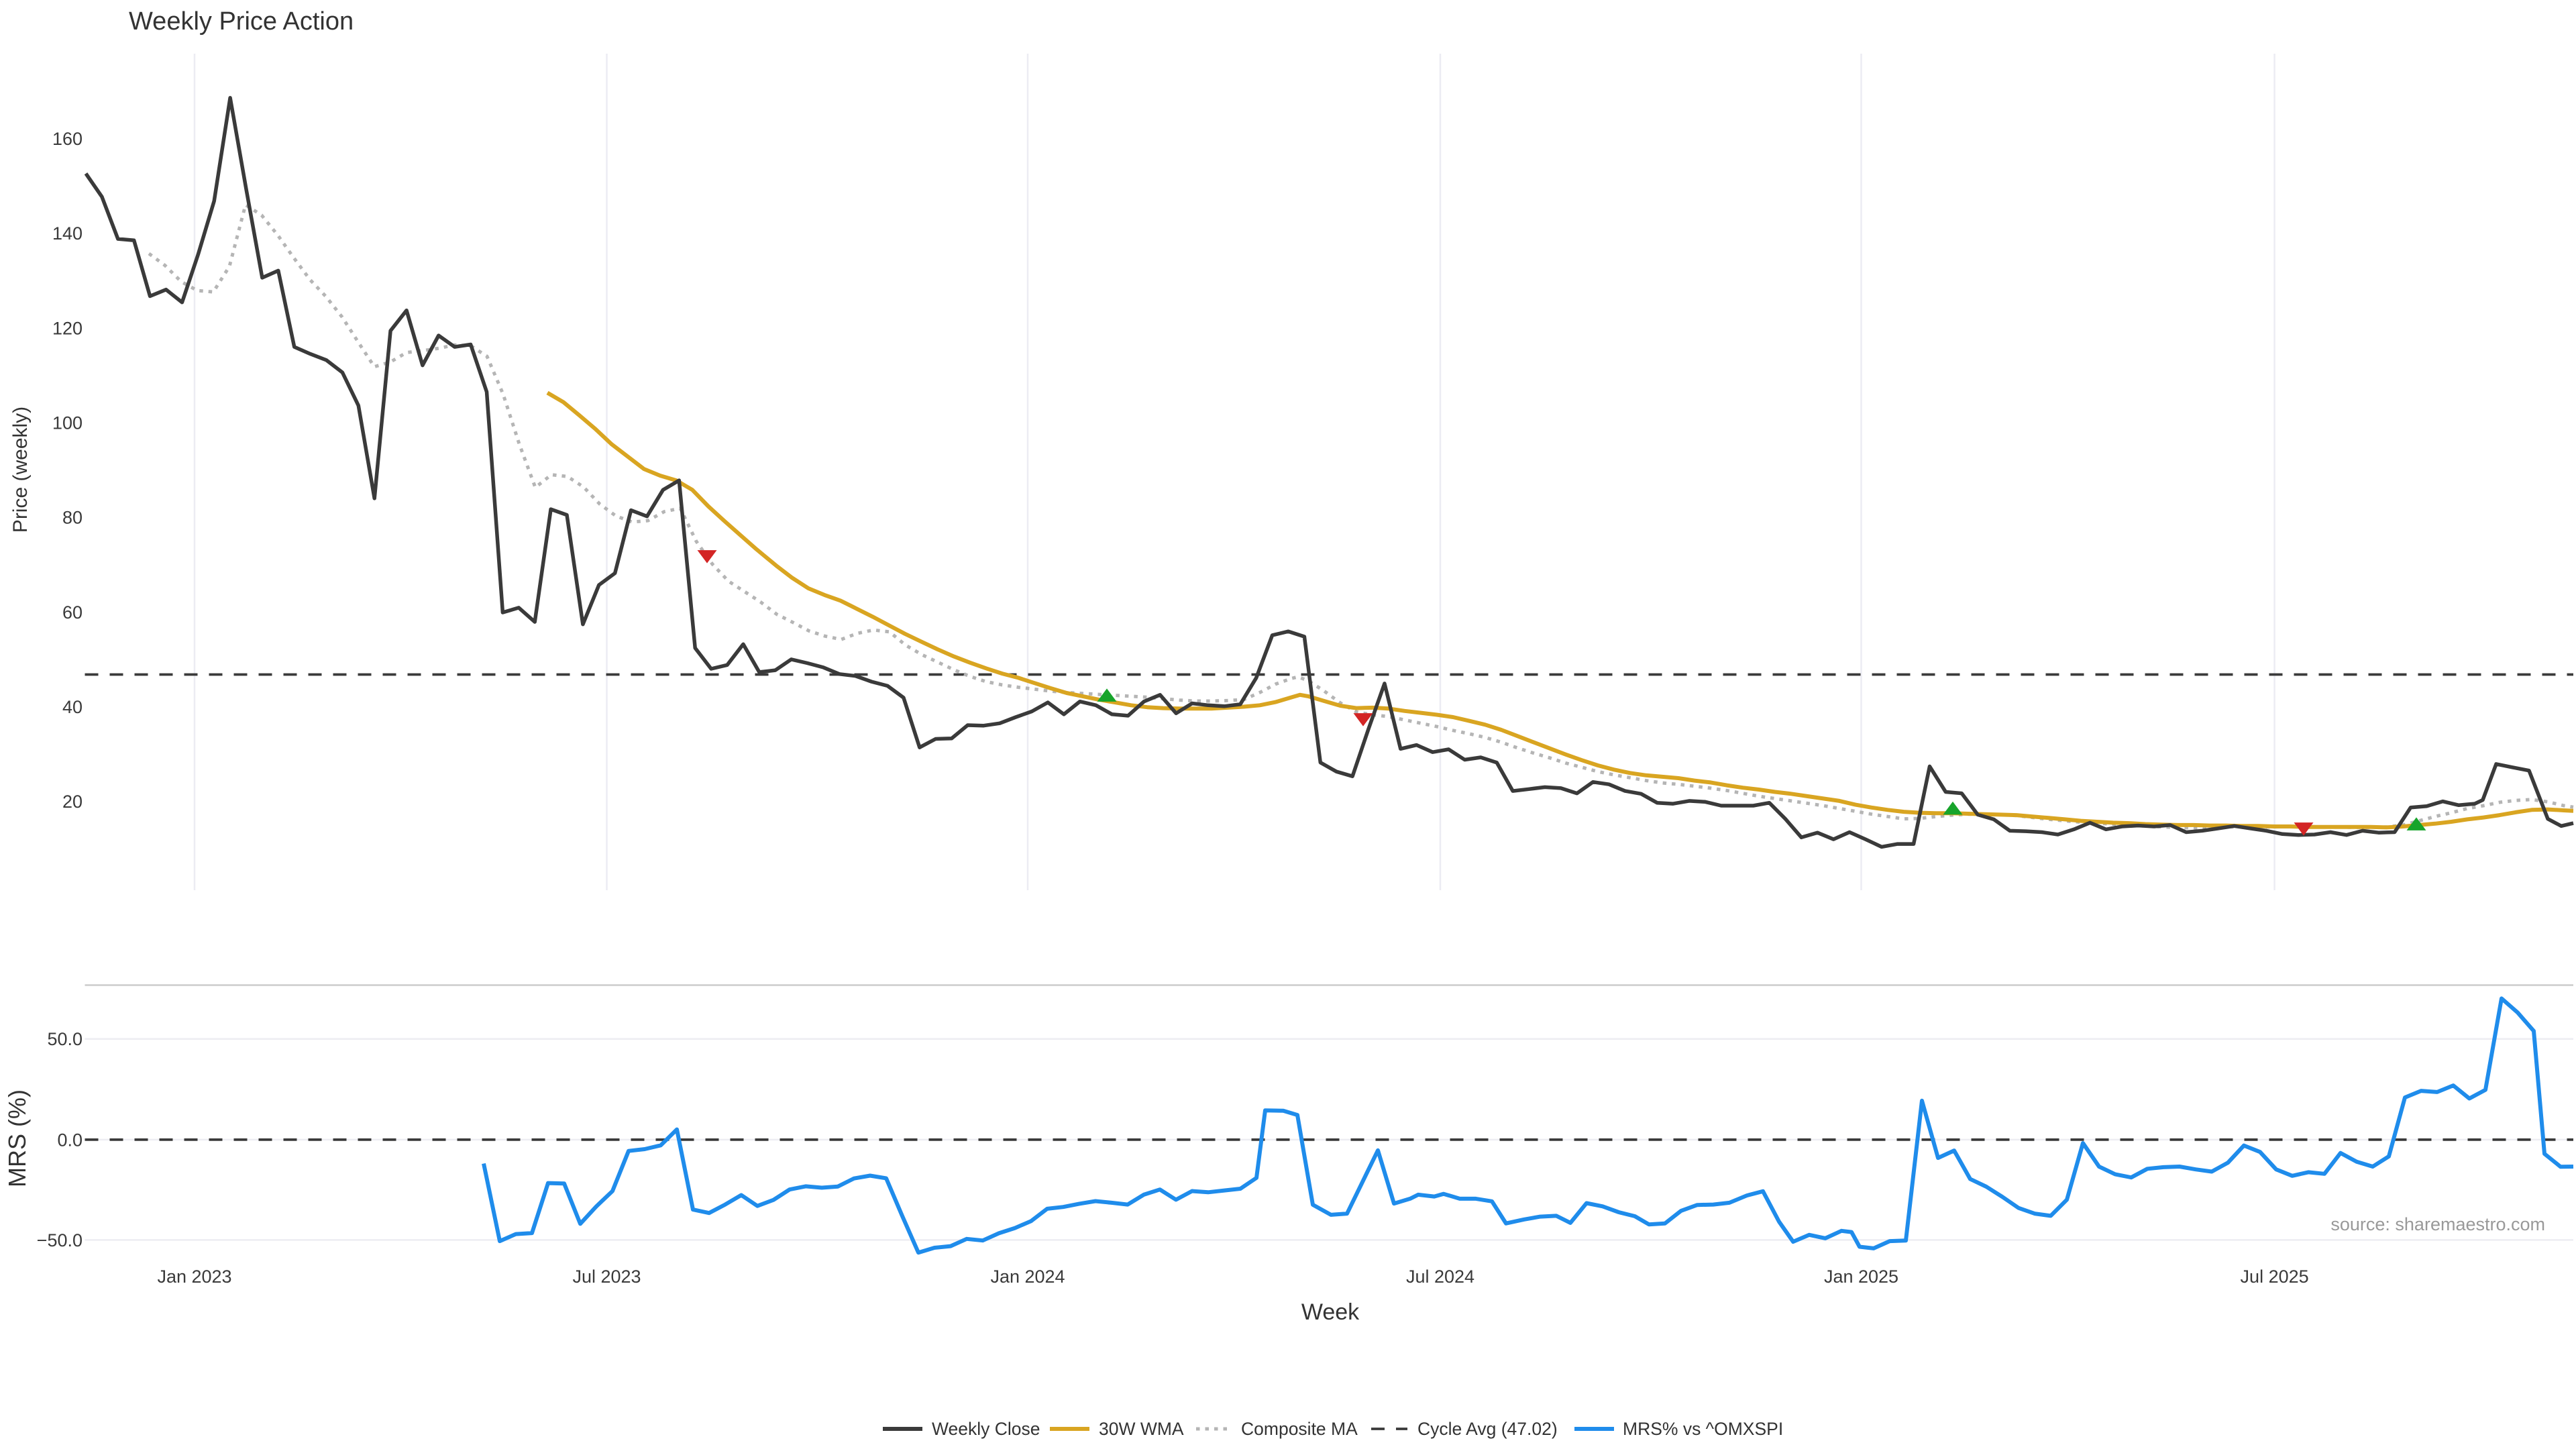  I want to click on svg-text: 160, so click(67, 139).